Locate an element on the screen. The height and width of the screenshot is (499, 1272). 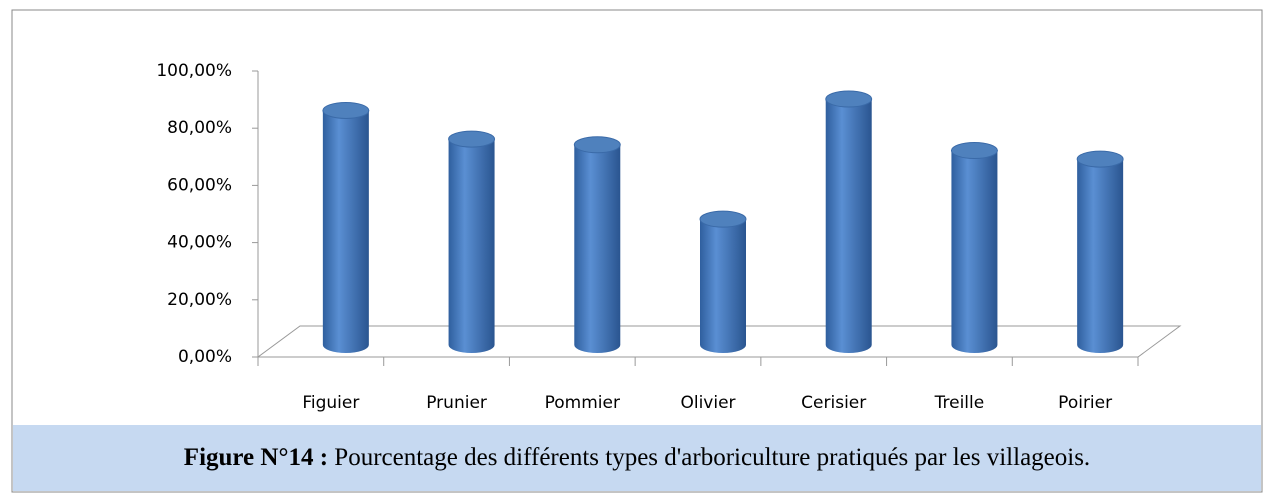
floor is located at coordinates (719, 341).